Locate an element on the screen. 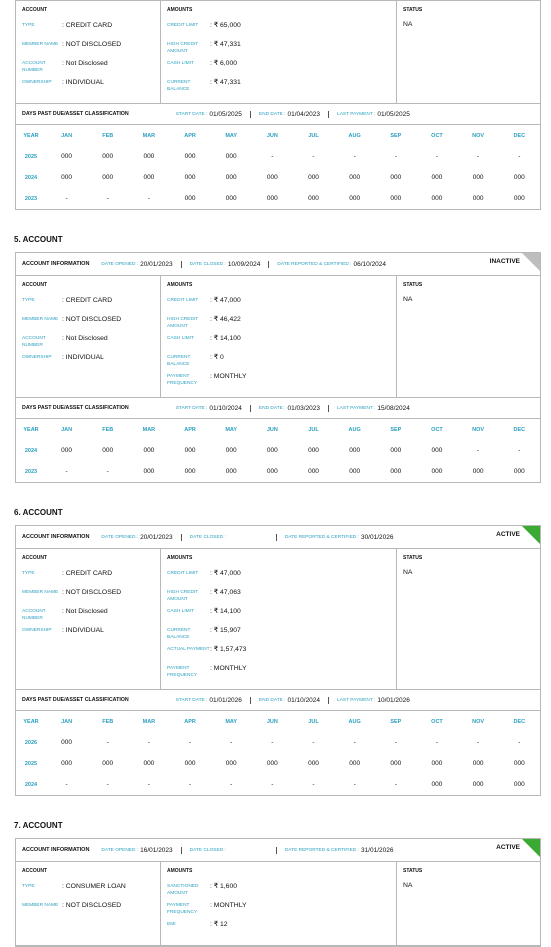 Image resolution: width=551 pixels, height=947 pixels. field-label: CREDIT LIMIT is located at coordinates (183, 300).